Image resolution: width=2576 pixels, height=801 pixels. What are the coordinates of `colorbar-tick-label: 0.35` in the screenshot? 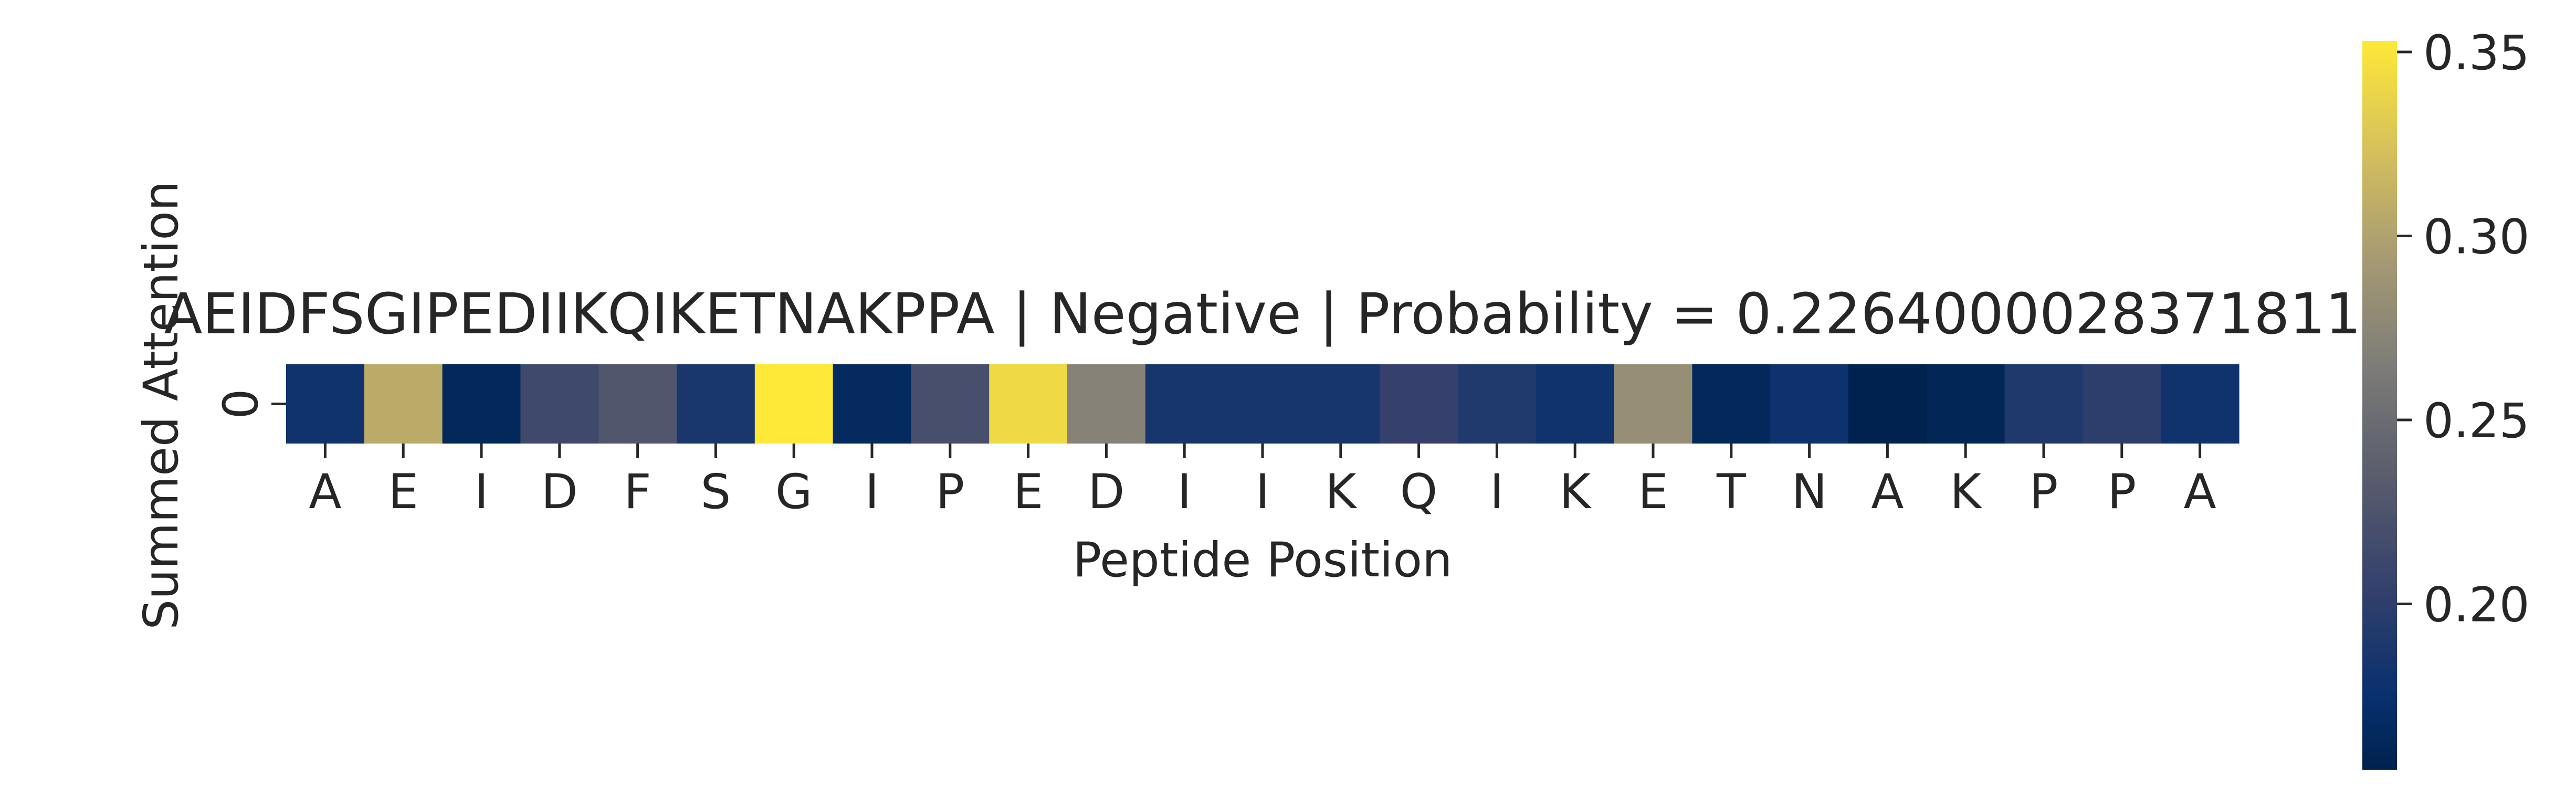 It's located at (2477, 53).